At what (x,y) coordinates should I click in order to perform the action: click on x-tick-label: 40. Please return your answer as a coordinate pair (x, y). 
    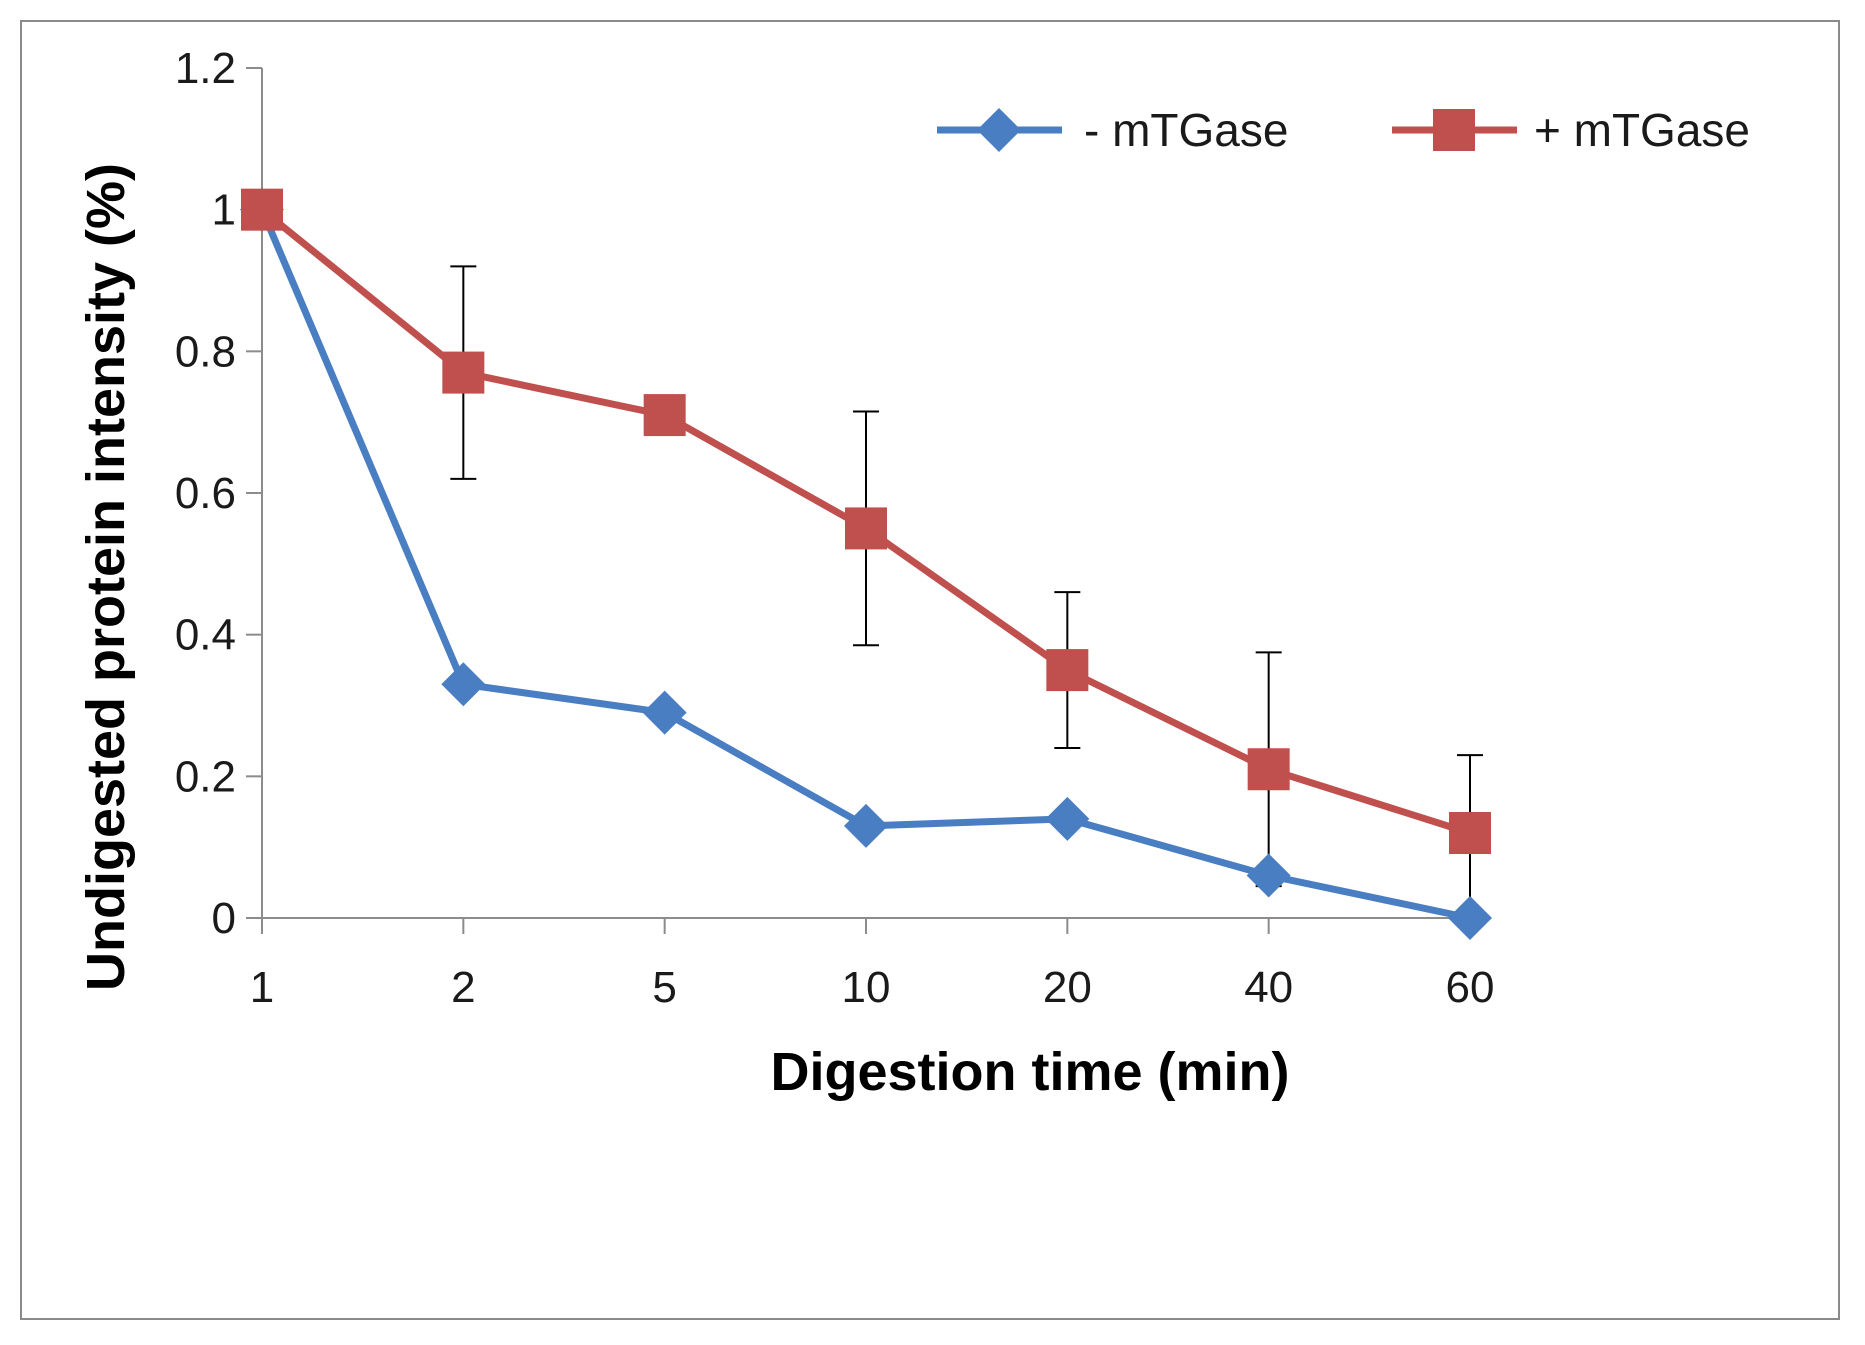
    Looking at the image, I should click on (1268, 987).